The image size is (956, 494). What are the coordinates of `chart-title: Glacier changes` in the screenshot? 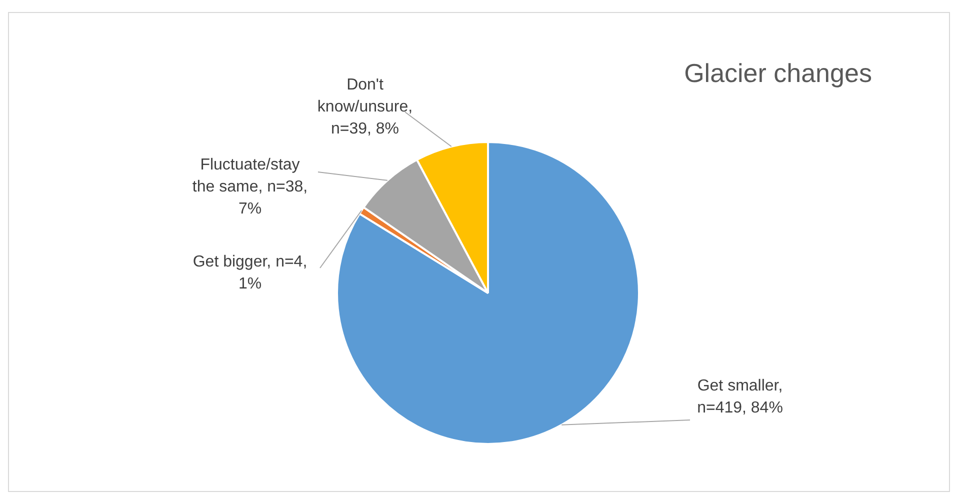 It's located at (778, 73).